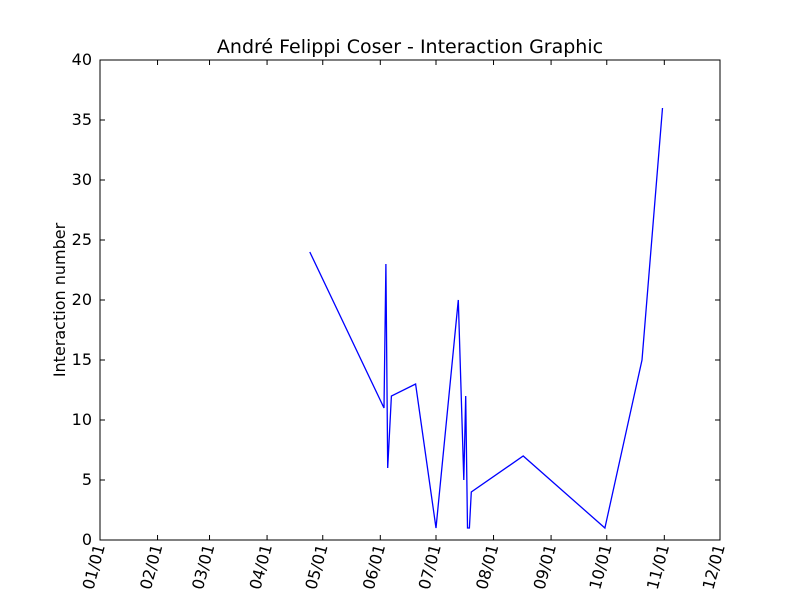  Describe the element at coordinates (59, 299) in the screenshot. I see `y-axis-label: Interaction number` at that location.